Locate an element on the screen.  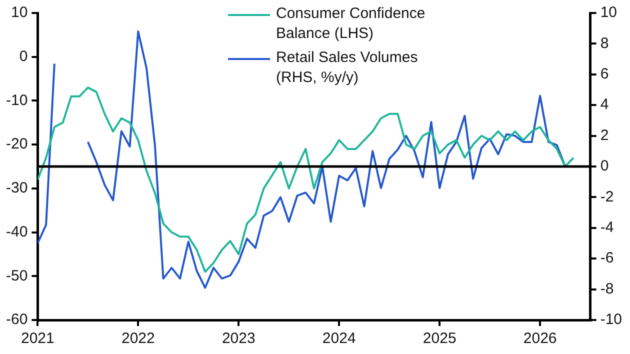
x-tick-label: 2025 is located at coordinates (439, 339).